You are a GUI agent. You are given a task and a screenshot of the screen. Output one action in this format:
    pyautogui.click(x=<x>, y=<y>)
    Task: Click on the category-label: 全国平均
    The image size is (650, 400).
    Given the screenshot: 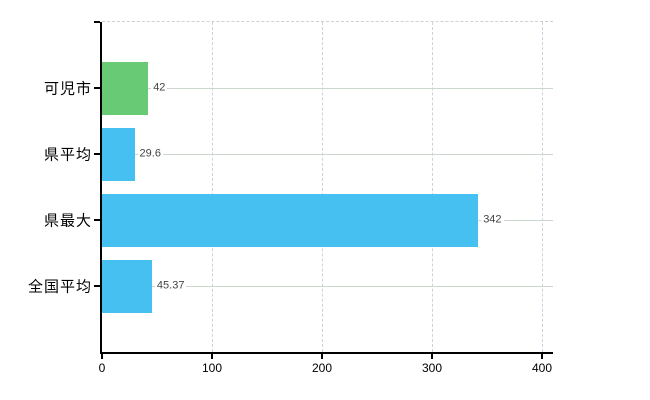 What is the action you would take?
    pyautogui.click(x=59, y=287)
    